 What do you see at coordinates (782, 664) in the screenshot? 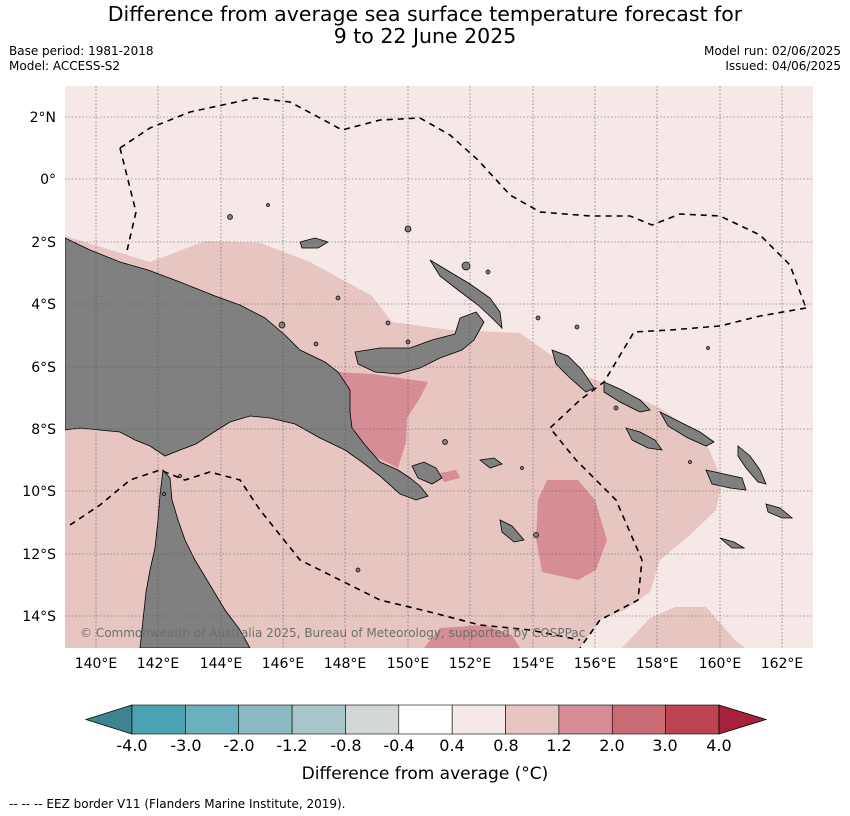
I see `lon-label: 162°E` at bounding box center [782, 664].